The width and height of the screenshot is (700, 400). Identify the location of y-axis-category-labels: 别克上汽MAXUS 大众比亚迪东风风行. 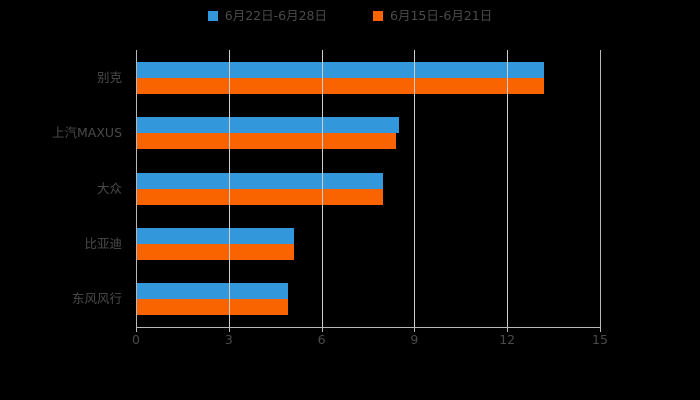
(65, 188).